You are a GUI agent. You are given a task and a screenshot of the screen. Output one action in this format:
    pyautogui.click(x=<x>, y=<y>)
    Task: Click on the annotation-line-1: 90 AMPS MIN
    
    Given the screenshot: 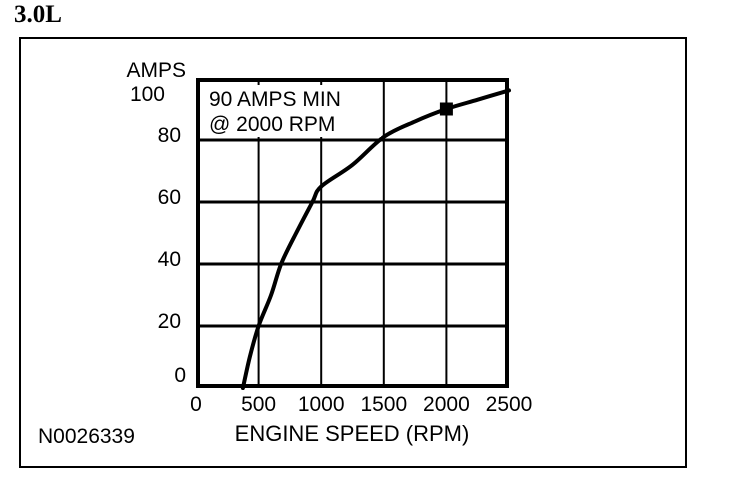 What is the action you would take?
    pyautogui.click(x=275, y=99)
    